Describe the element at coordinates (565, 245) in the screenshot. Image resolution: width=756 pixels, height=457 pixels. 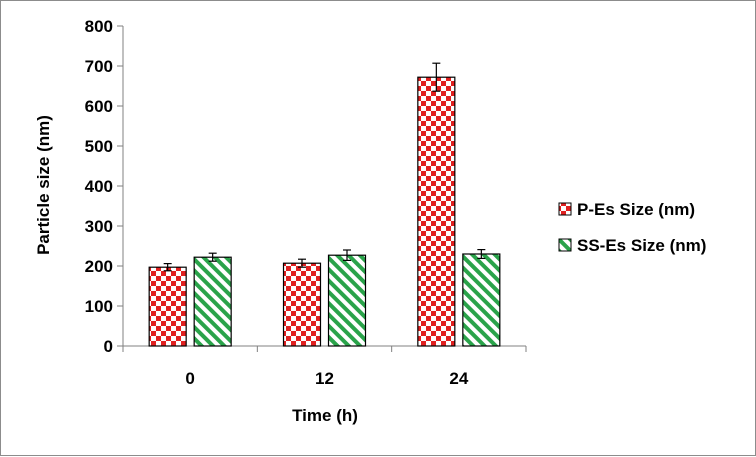
I see `legend-swatch-ss-es` at that location.